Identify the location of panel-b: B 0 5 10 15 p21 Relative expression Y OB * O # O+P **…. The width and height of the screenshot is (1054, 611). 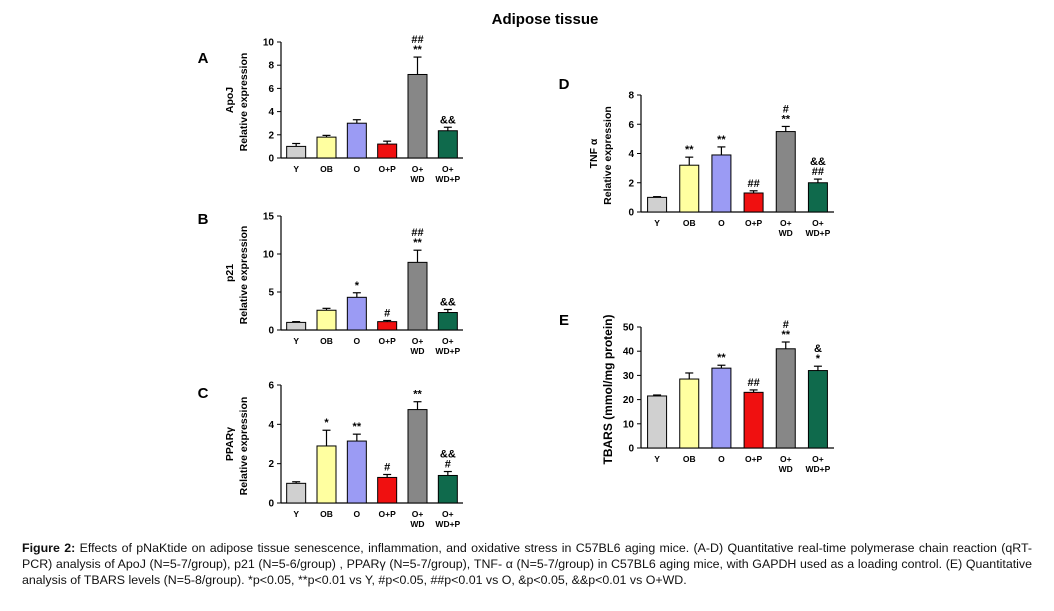
(330, 283).